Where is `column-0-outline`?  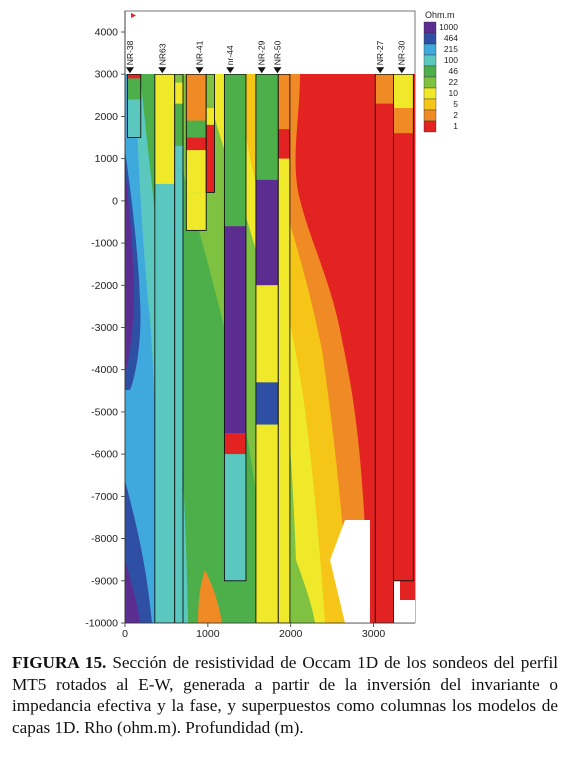 column-0-outline is located at coordinates (134, 106).